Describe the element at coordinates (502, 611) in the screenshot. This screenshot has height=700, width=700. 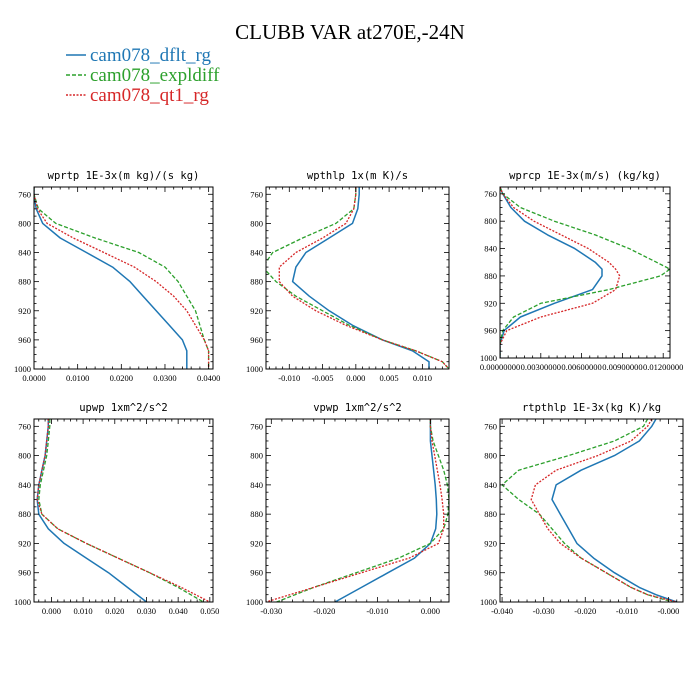
I see `x-tick-label: -0.040` at that location.